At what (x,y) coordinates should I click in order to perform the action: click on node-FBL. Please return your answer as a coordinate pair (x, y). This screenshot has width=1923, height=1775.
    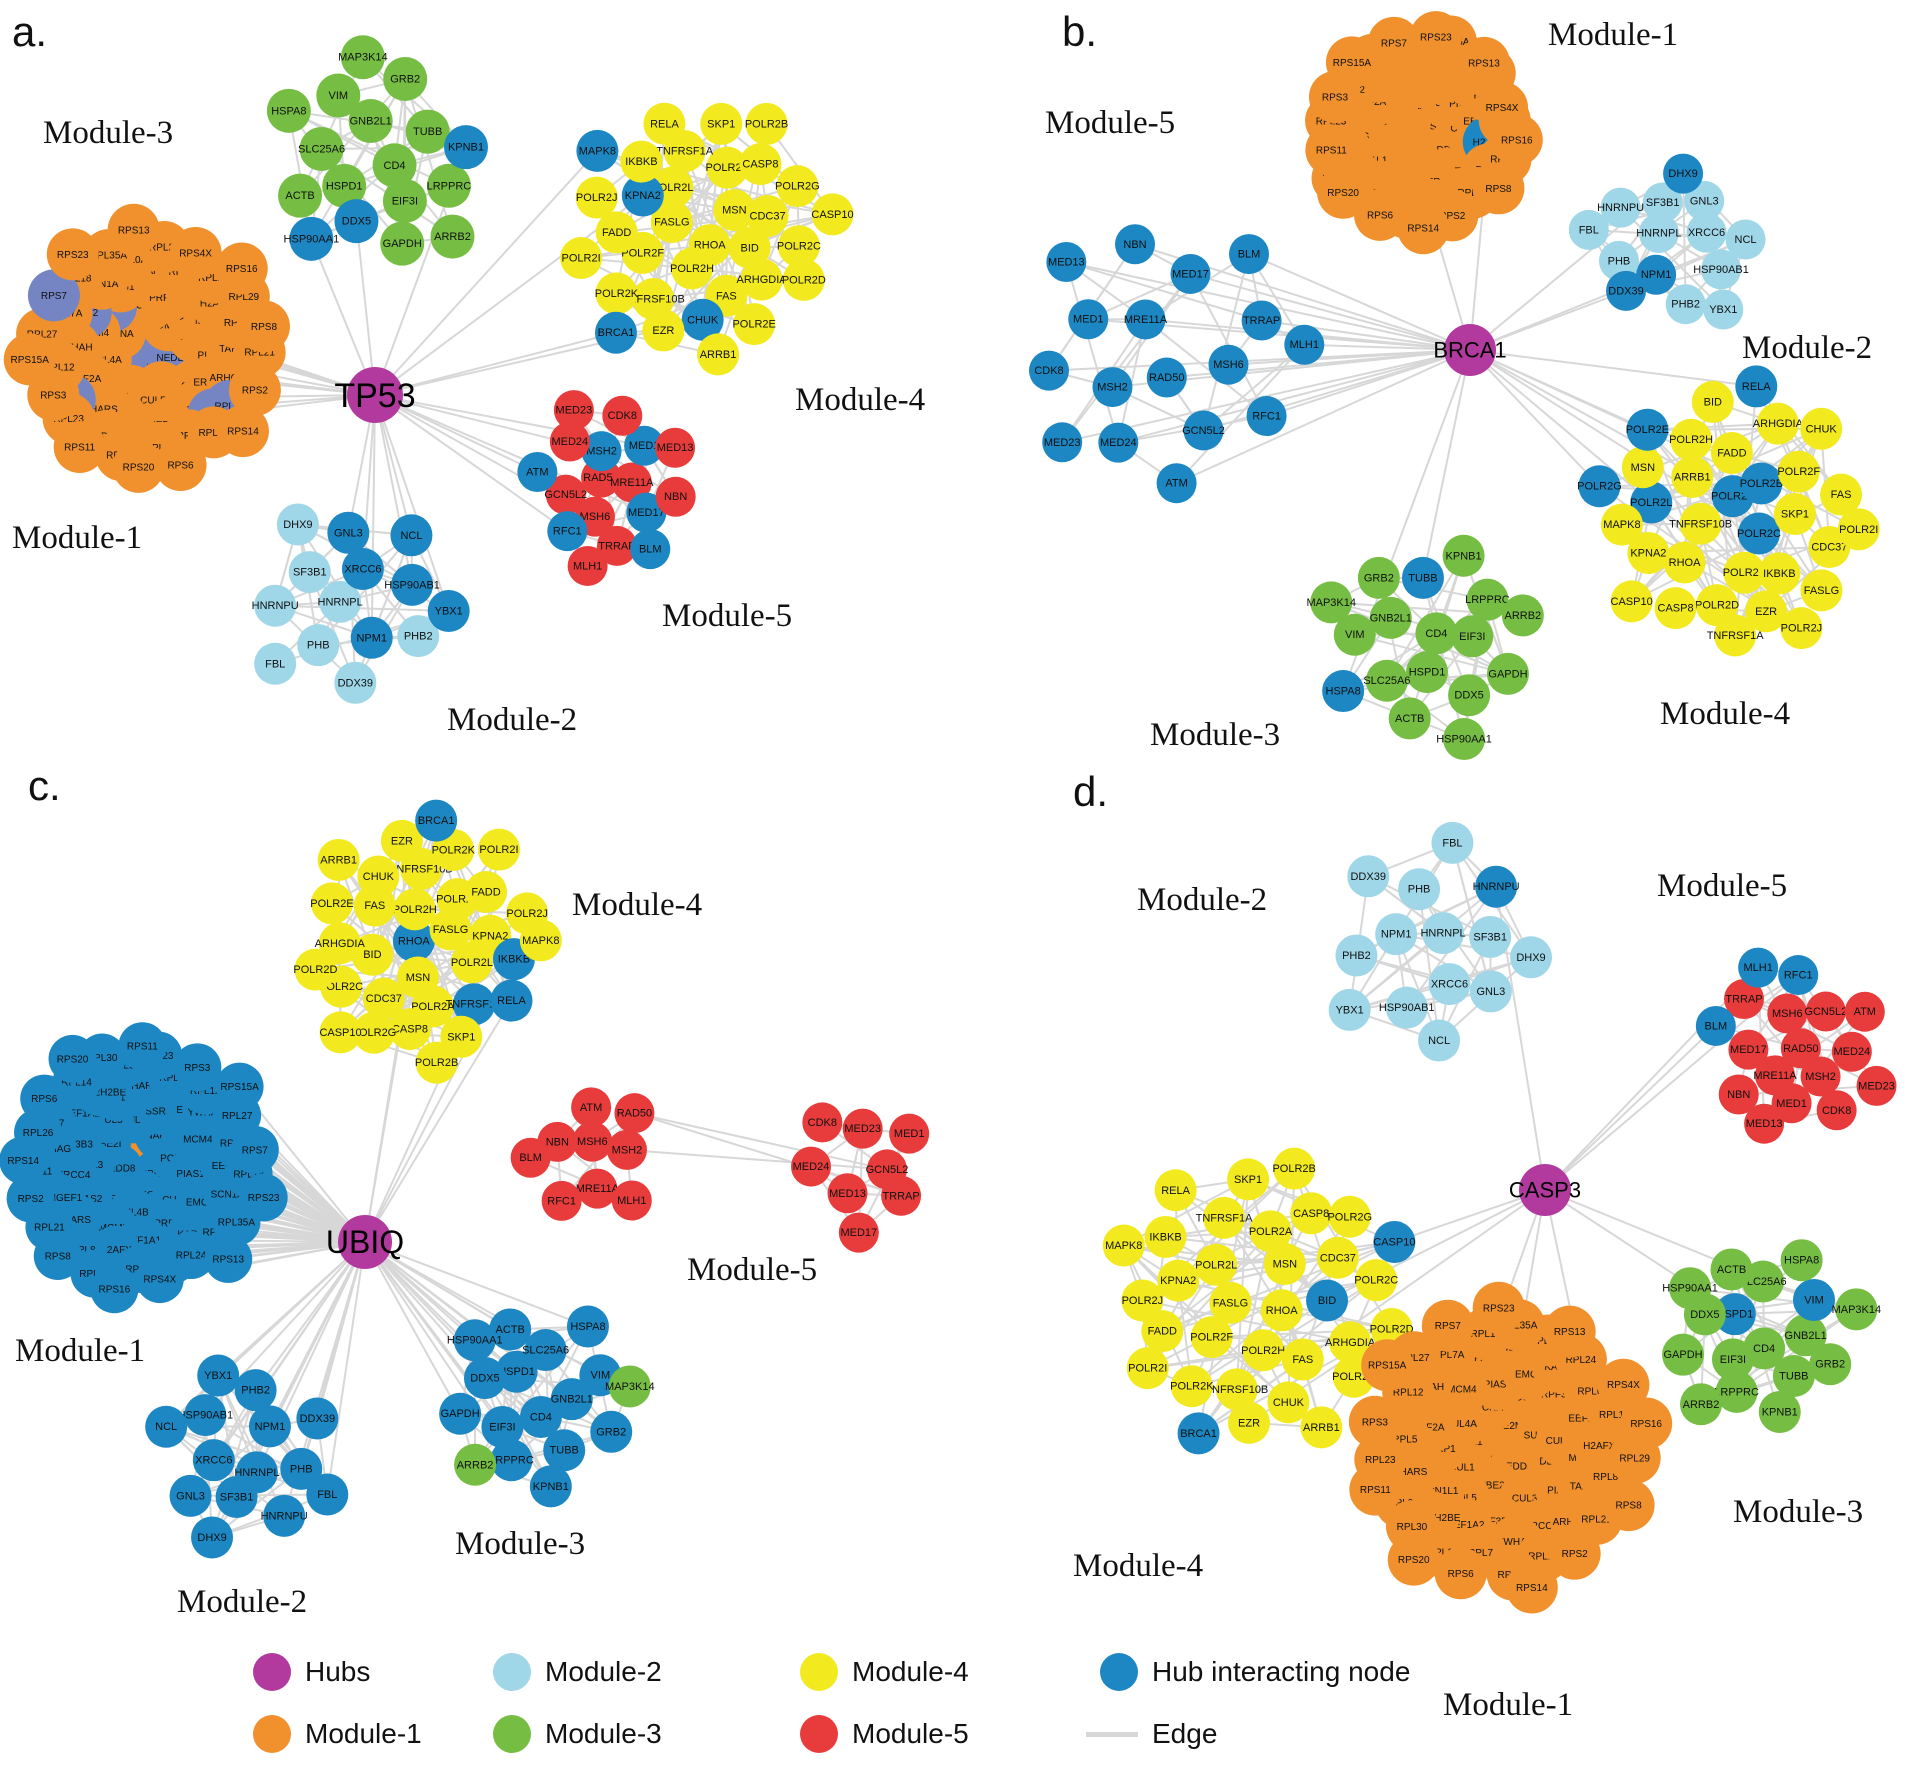
    Looking at the image, I should click on (1588, 229).